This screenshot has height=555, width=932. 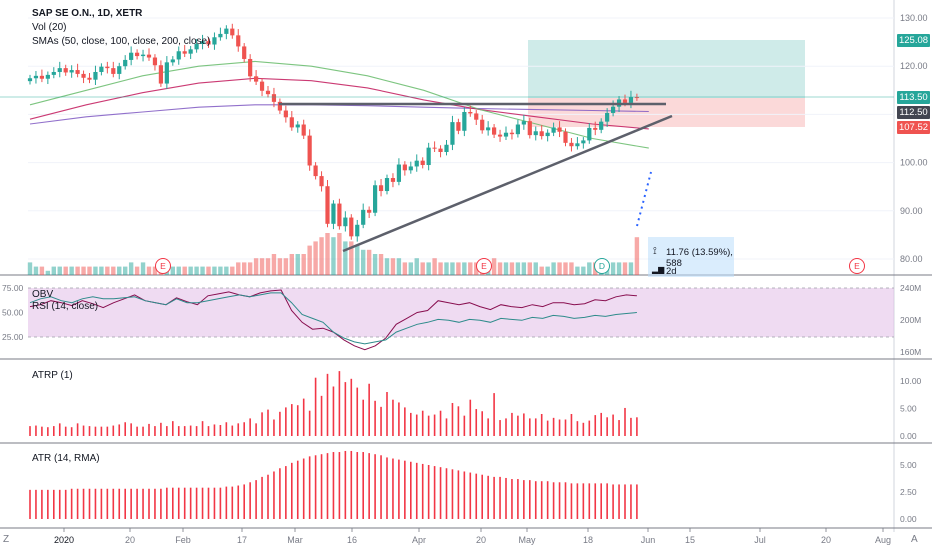 What do you see at coordinates (666, 112) in the screenshot?
I see `long-position-stop-zone` at bounding box center [666, 112].